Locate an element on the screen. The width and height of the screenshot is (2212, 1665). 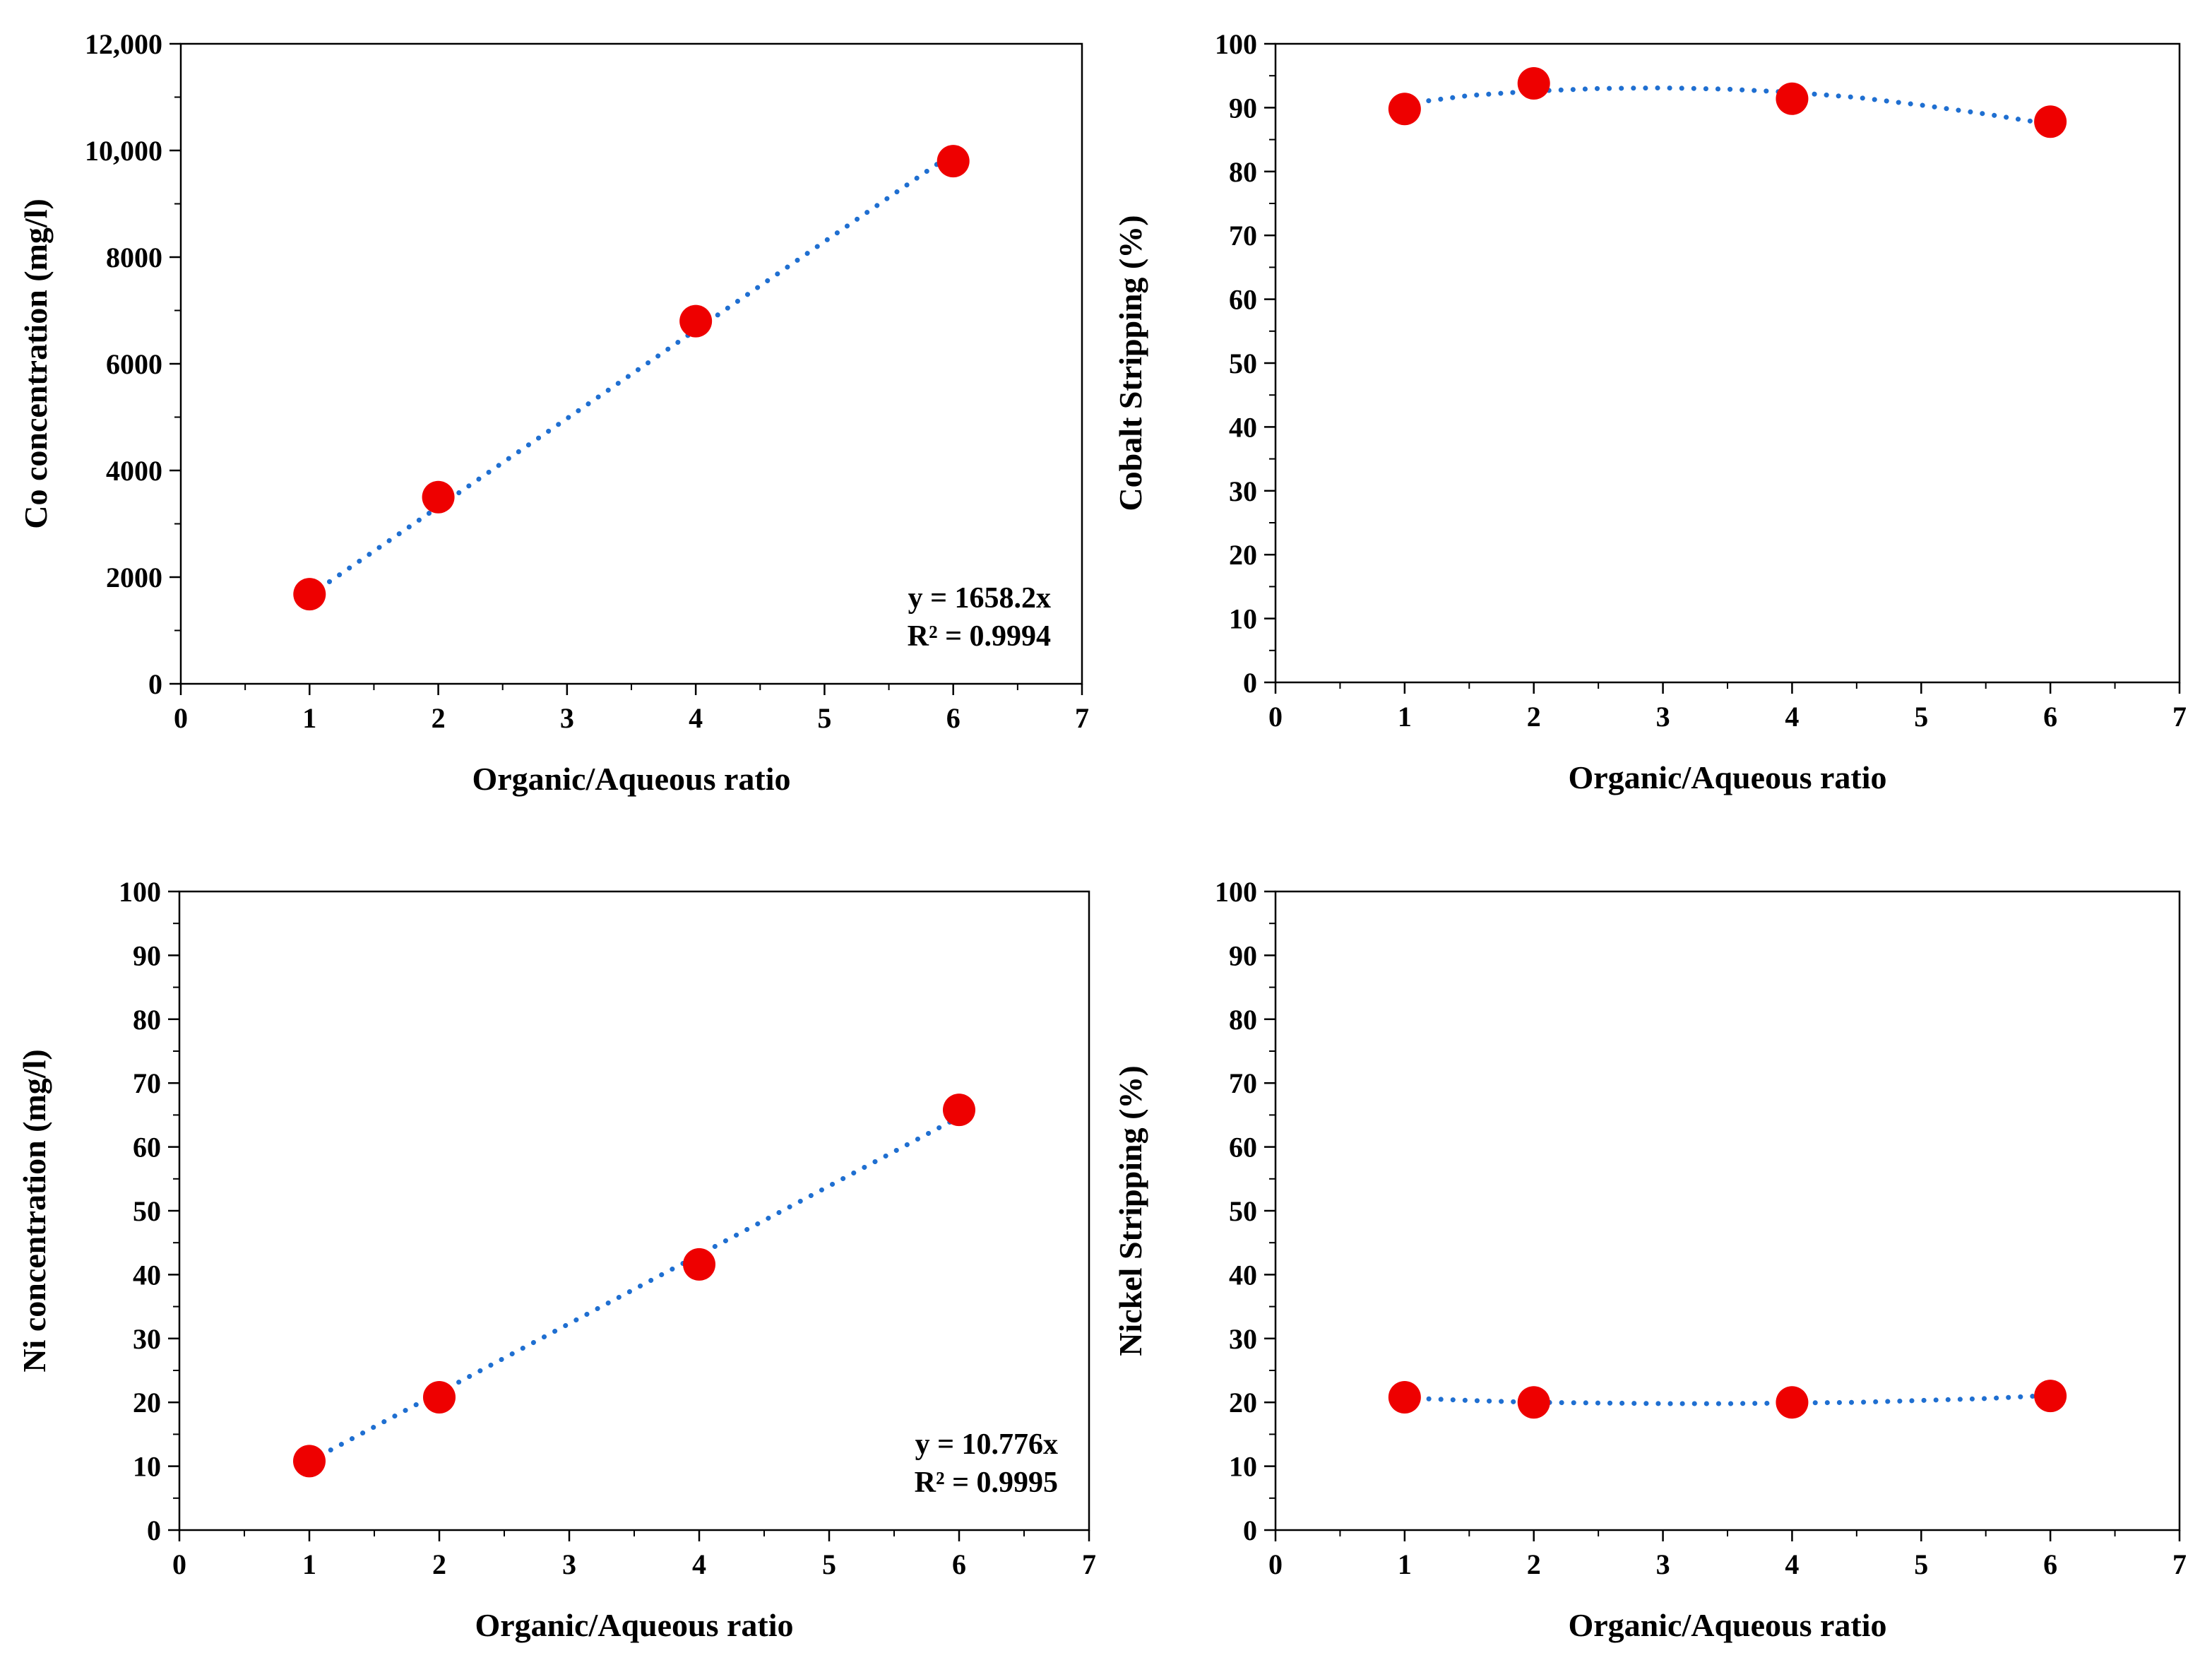
y-tick-label: 10,000 is located at coordinates (123, 151).